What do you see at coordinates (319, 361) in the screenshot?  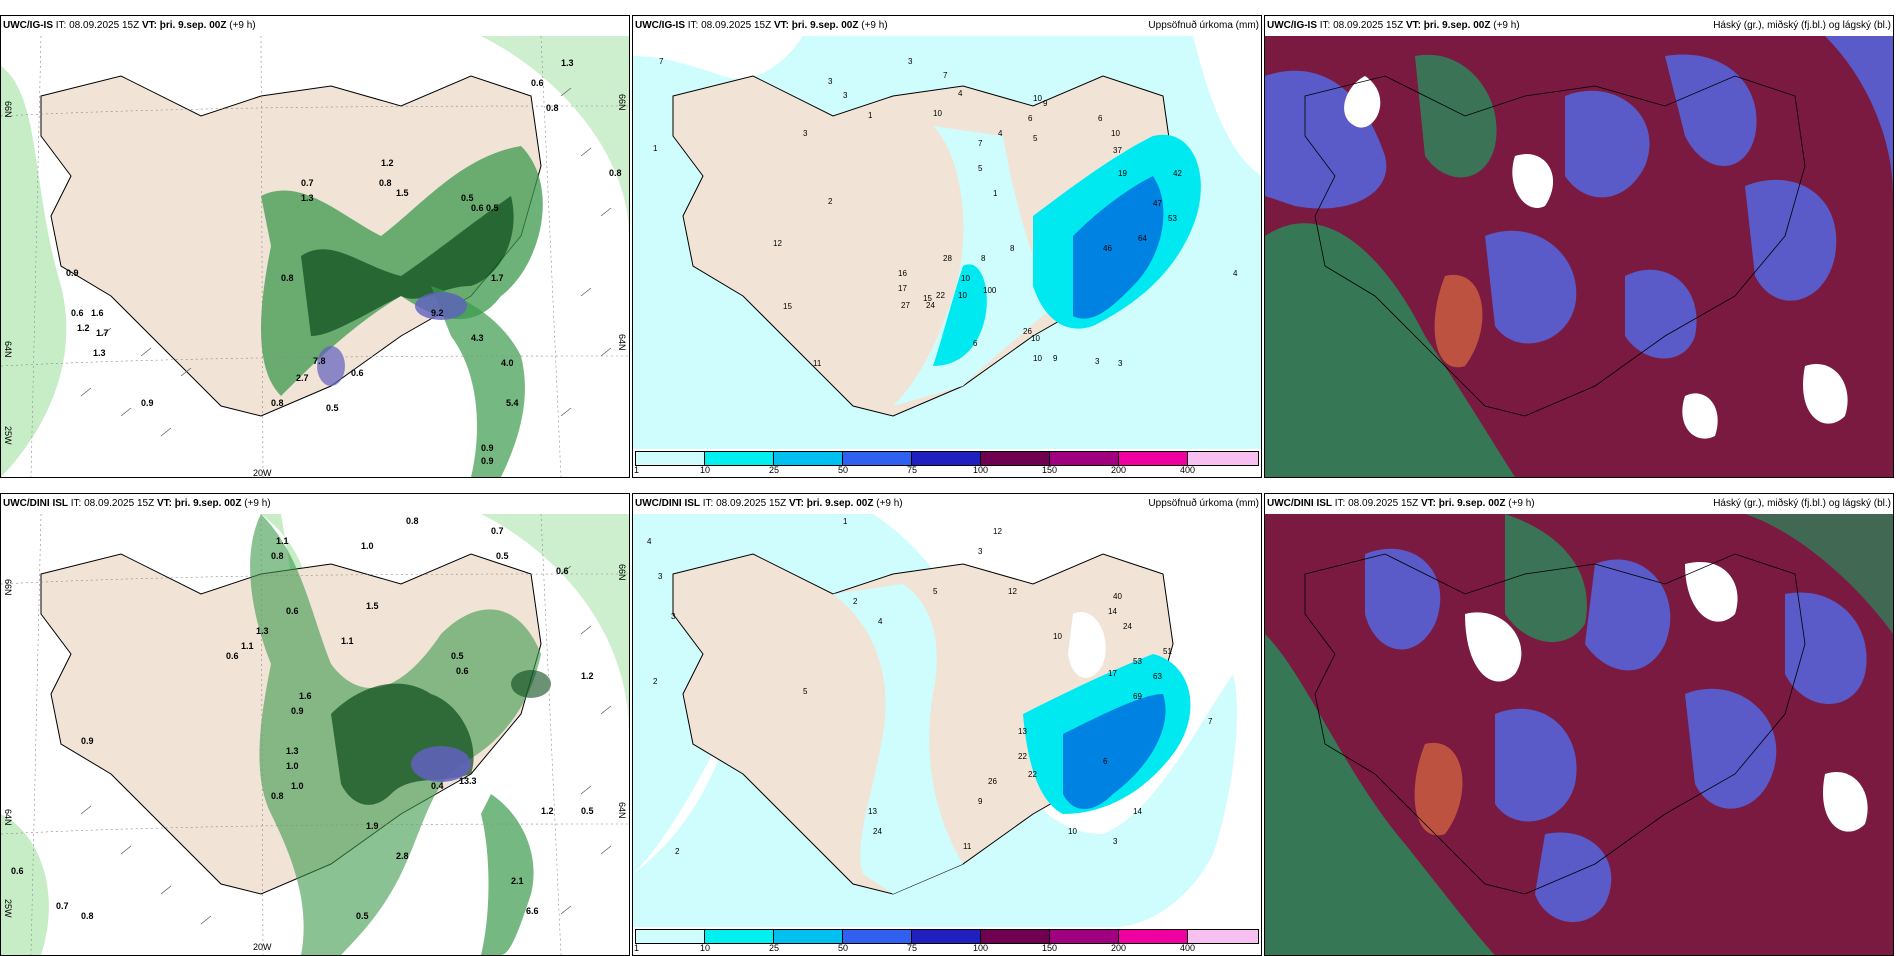 I see `svg-text: 7.8` at bounding box center [319, 361].